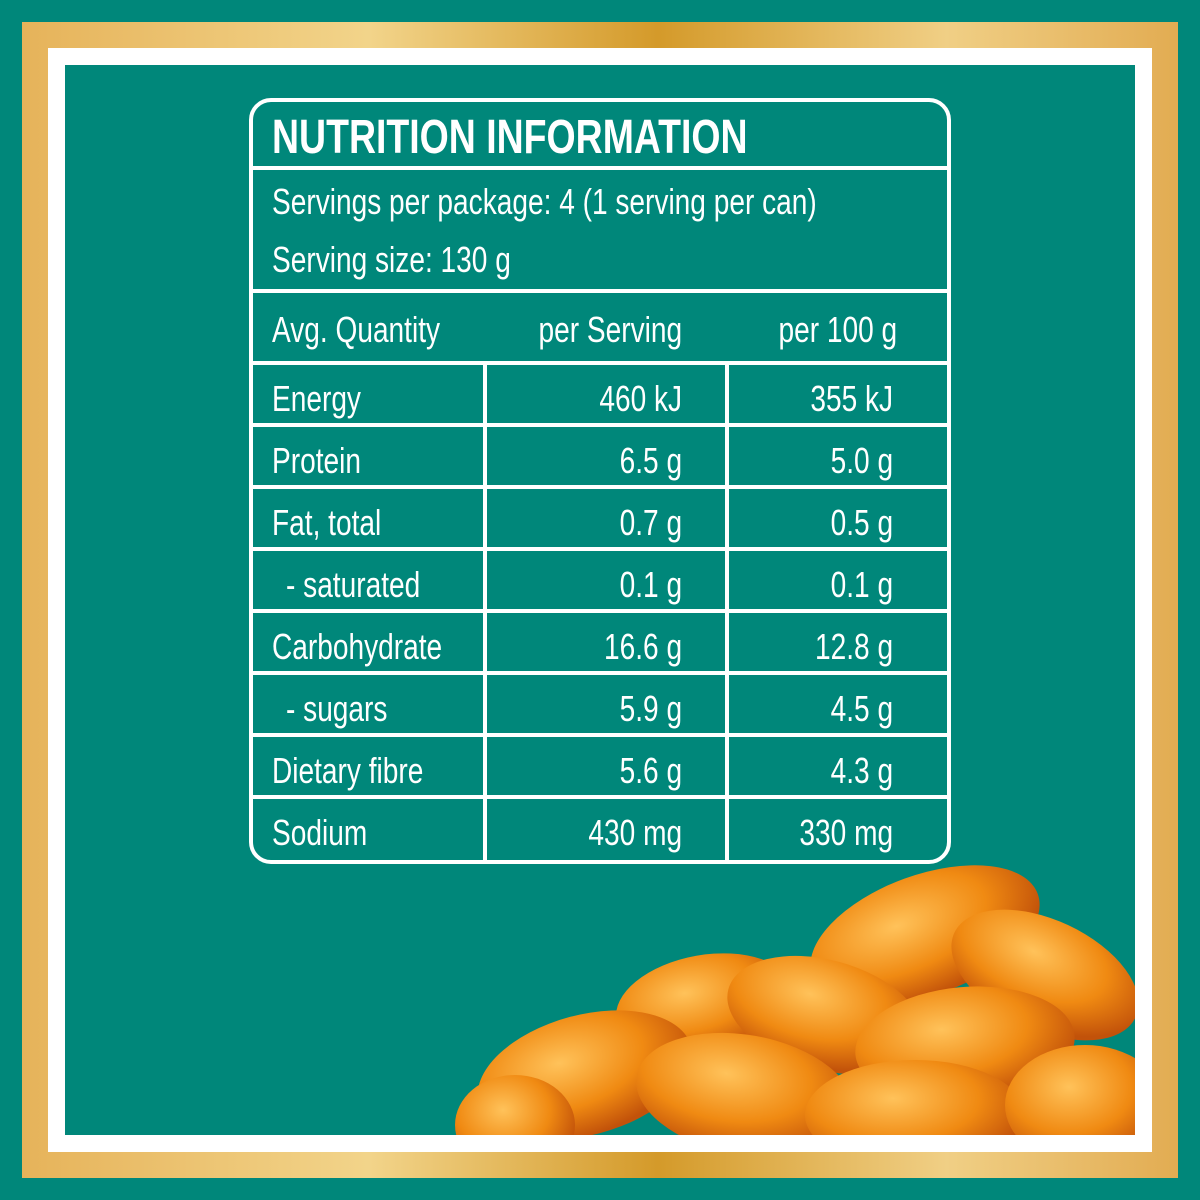 The image size is (1200, 1200). I want to click on row-label: Fat, total, so click(327, 522).